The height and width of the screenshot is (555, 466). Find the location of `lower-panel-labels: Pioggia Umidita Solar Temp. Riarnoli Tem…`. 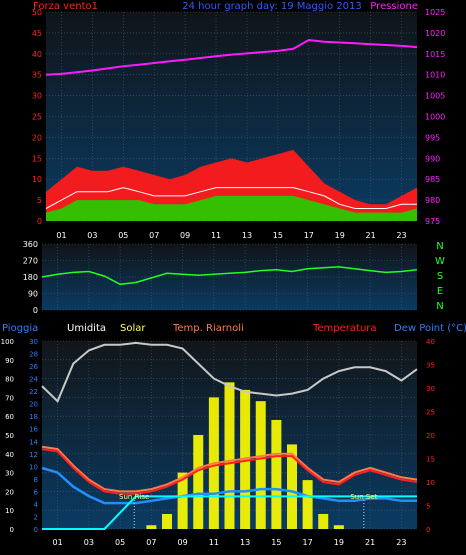

lower-panel-labels: Pioggia Umidita Solar Temp. Riarnoli Tem… is located at coordinates (234, 328).